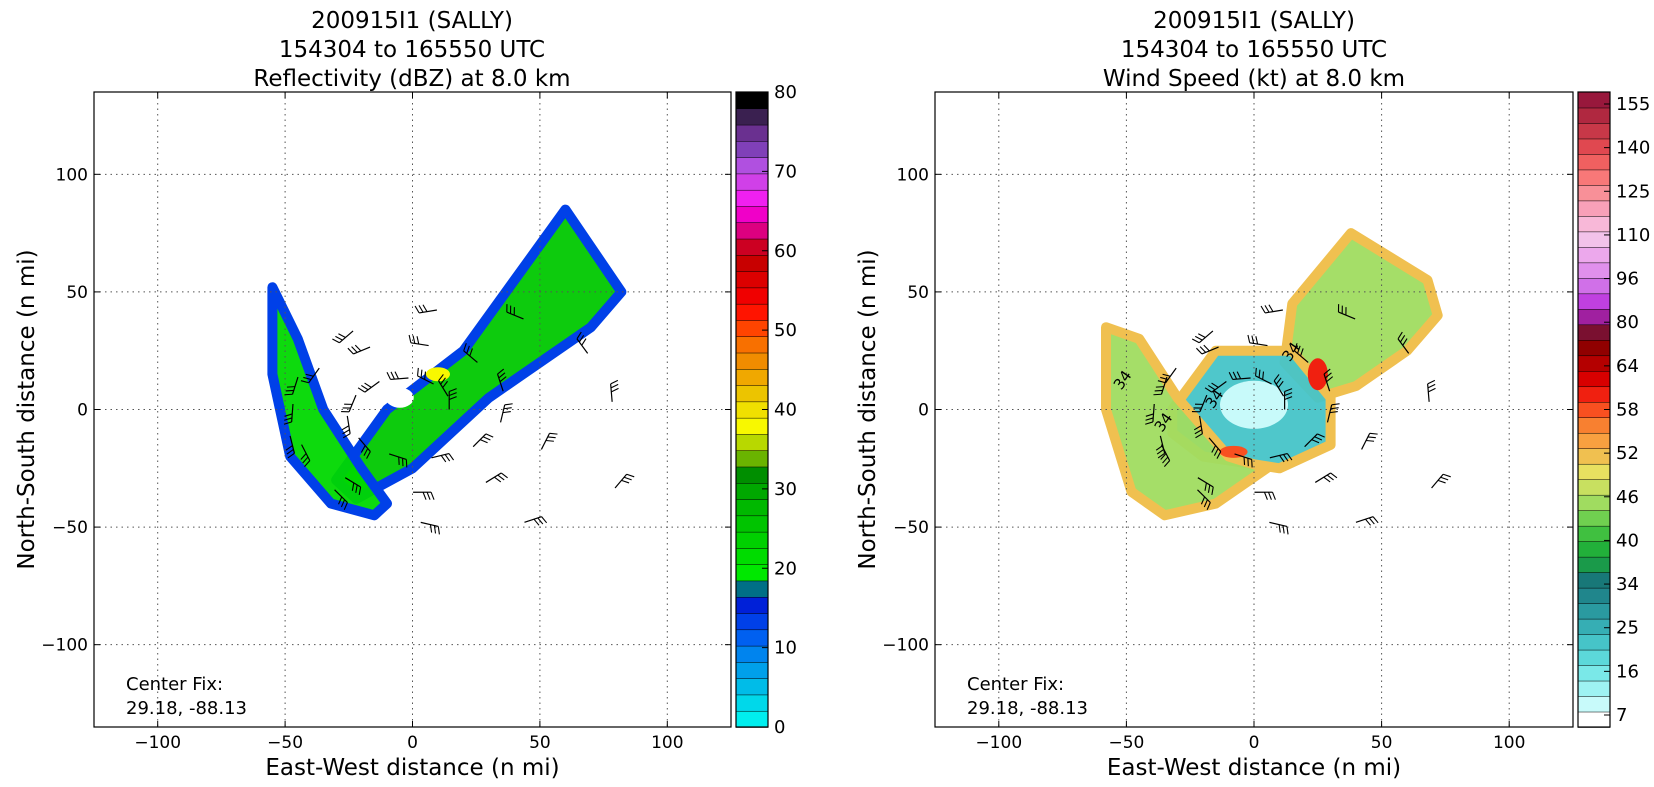 The width and height of the screenshot is (1654, 787). I want to click on chart-title-line: 154304 to 165550 UTC, so click(1254, 50).